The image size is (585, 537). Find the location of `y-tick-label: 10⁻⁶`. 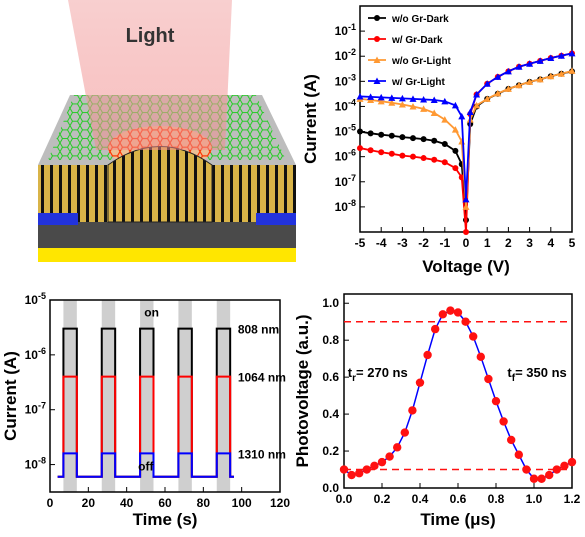

y-tick-label: 10⁻⁶ is located at coordinates (35, 354).